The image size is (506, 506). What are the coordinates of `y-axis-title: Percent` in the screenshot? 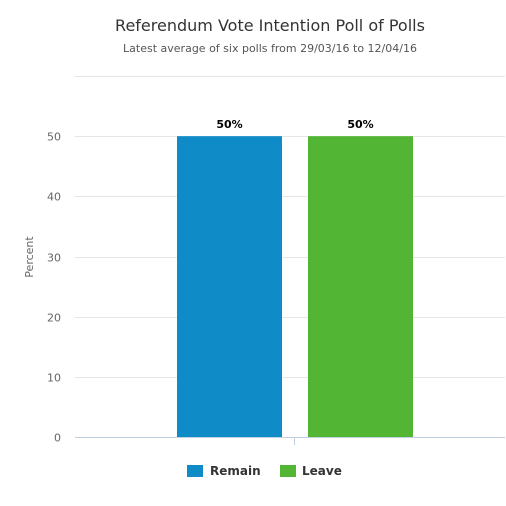 It's located at (29, 257).